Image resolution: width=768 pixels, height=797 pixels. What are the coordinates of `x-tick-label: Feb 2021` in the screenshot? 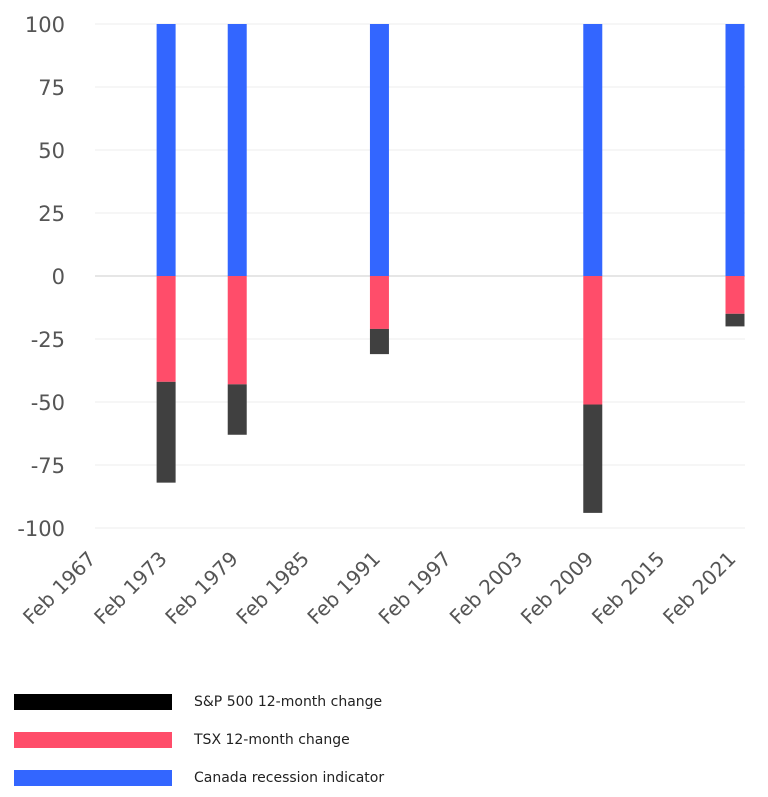 It's located at (699, 588).